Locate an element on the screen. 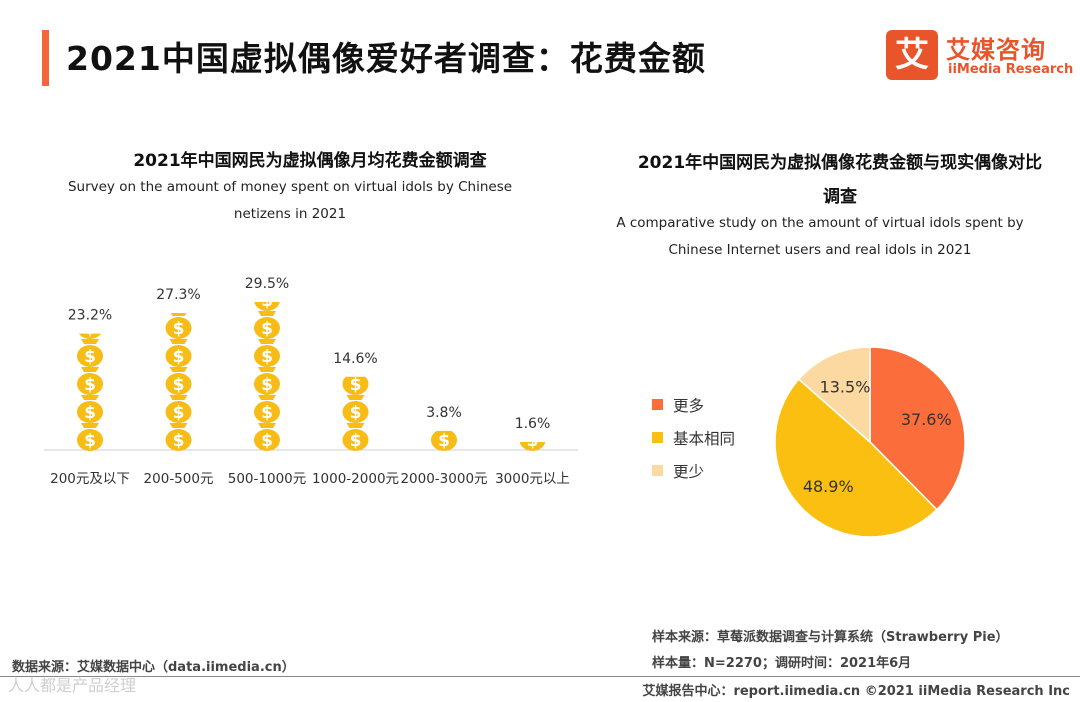 This screenshot has width=1080, height=702. bar-value-label: 23.2% is located at coordinates (90, 316).